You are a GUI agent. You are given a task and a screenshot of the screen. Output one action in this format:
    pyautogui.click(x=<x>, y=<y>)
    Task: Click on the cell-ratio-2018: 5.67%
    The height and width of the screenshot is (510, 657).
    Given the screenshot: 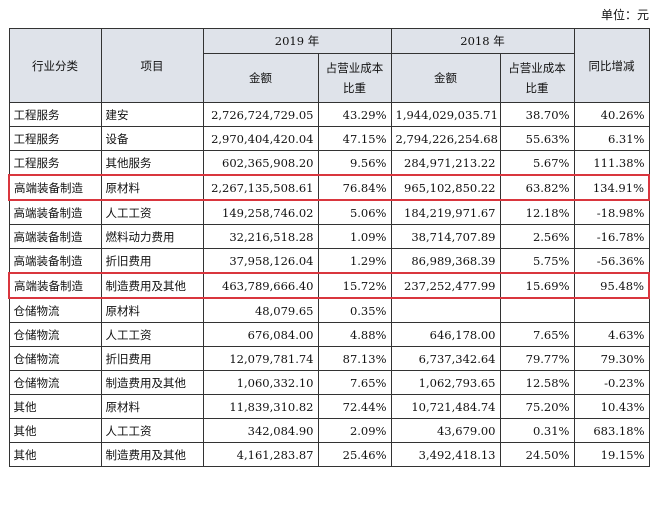 What is the action you would take?
    pyautogui.click(x=537, y=163)
    